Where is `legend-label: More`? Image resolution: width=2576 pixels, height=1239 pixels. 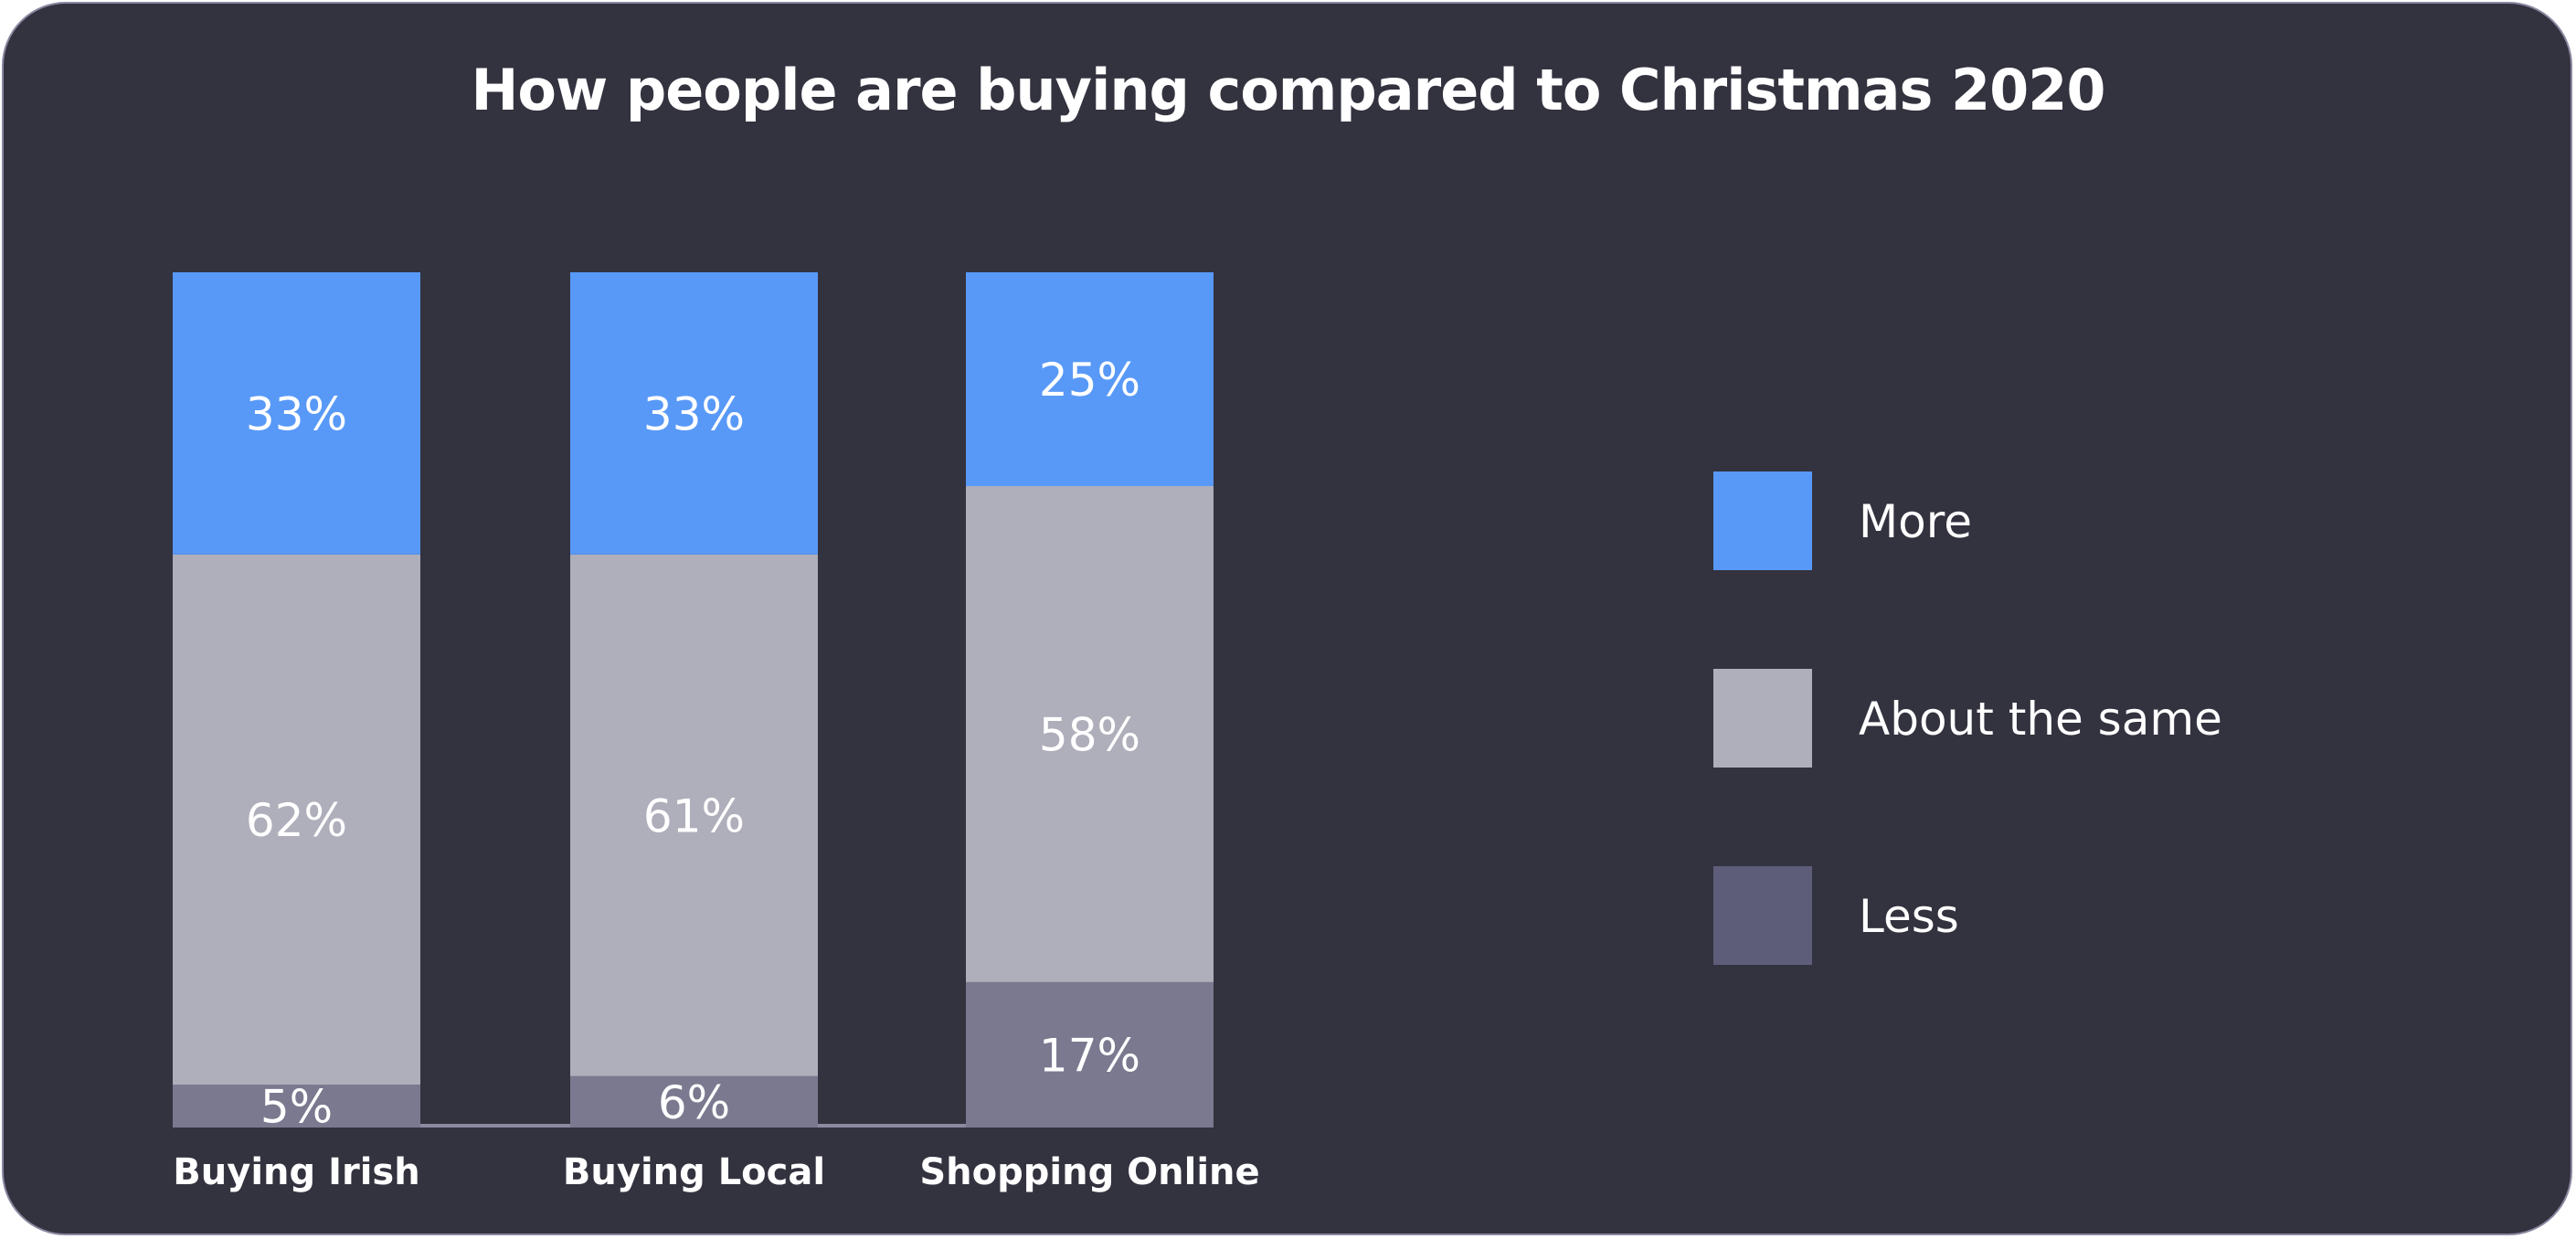 legend-label: More is located at coordinates (1915, 522).